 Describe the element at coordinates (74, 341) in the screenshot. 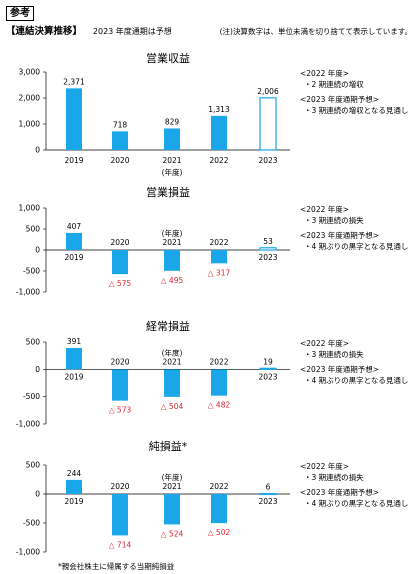

I see `data-label: 391` at that location.